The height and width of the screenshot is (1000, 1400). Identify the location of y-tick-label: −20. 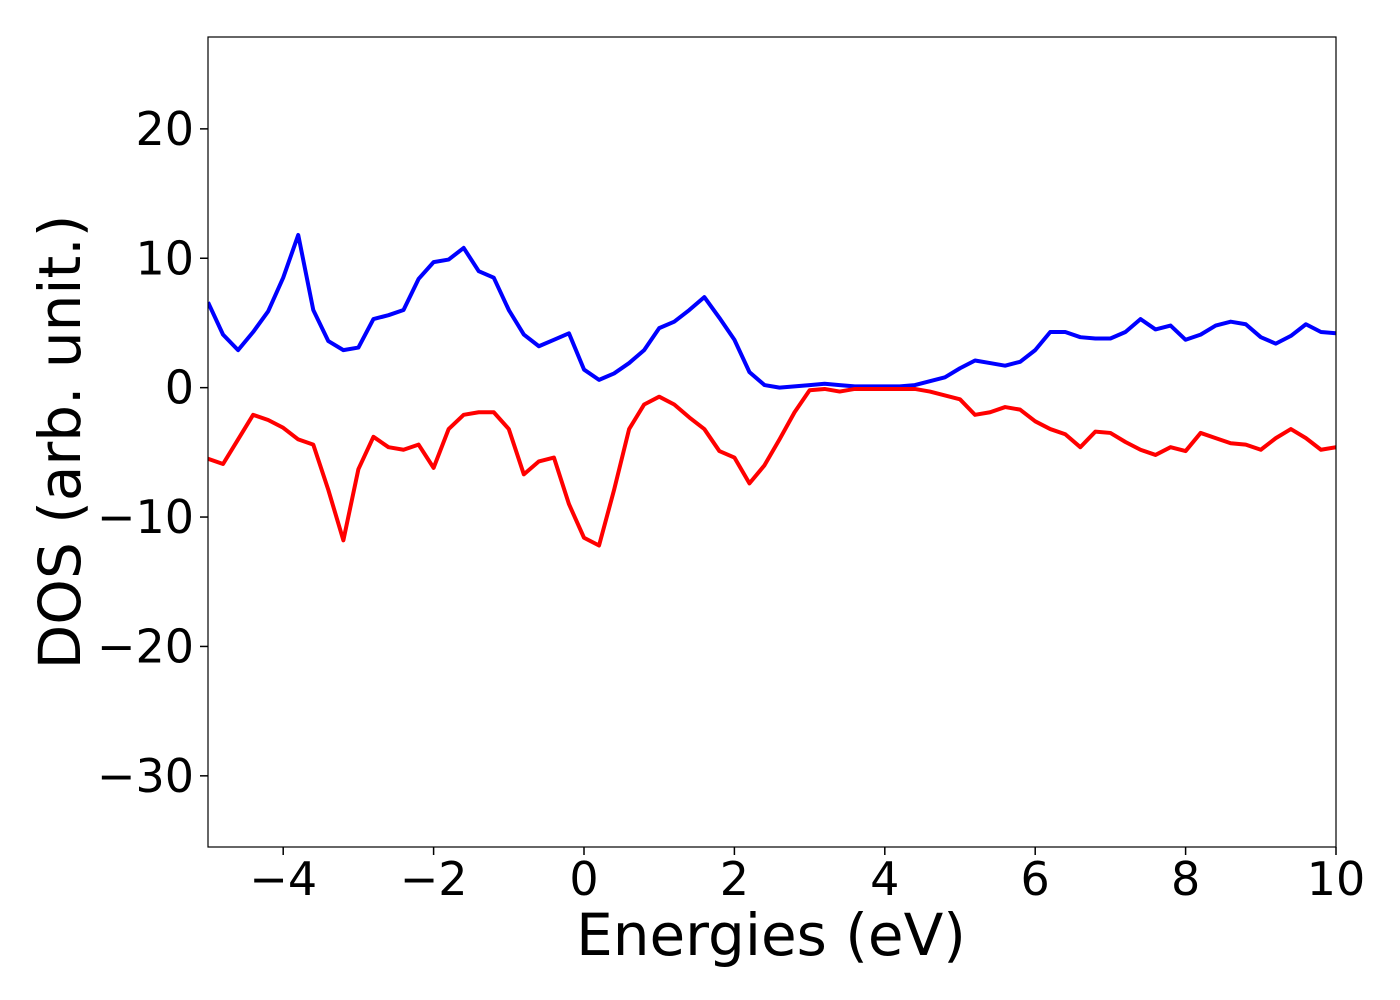
(145, 646).